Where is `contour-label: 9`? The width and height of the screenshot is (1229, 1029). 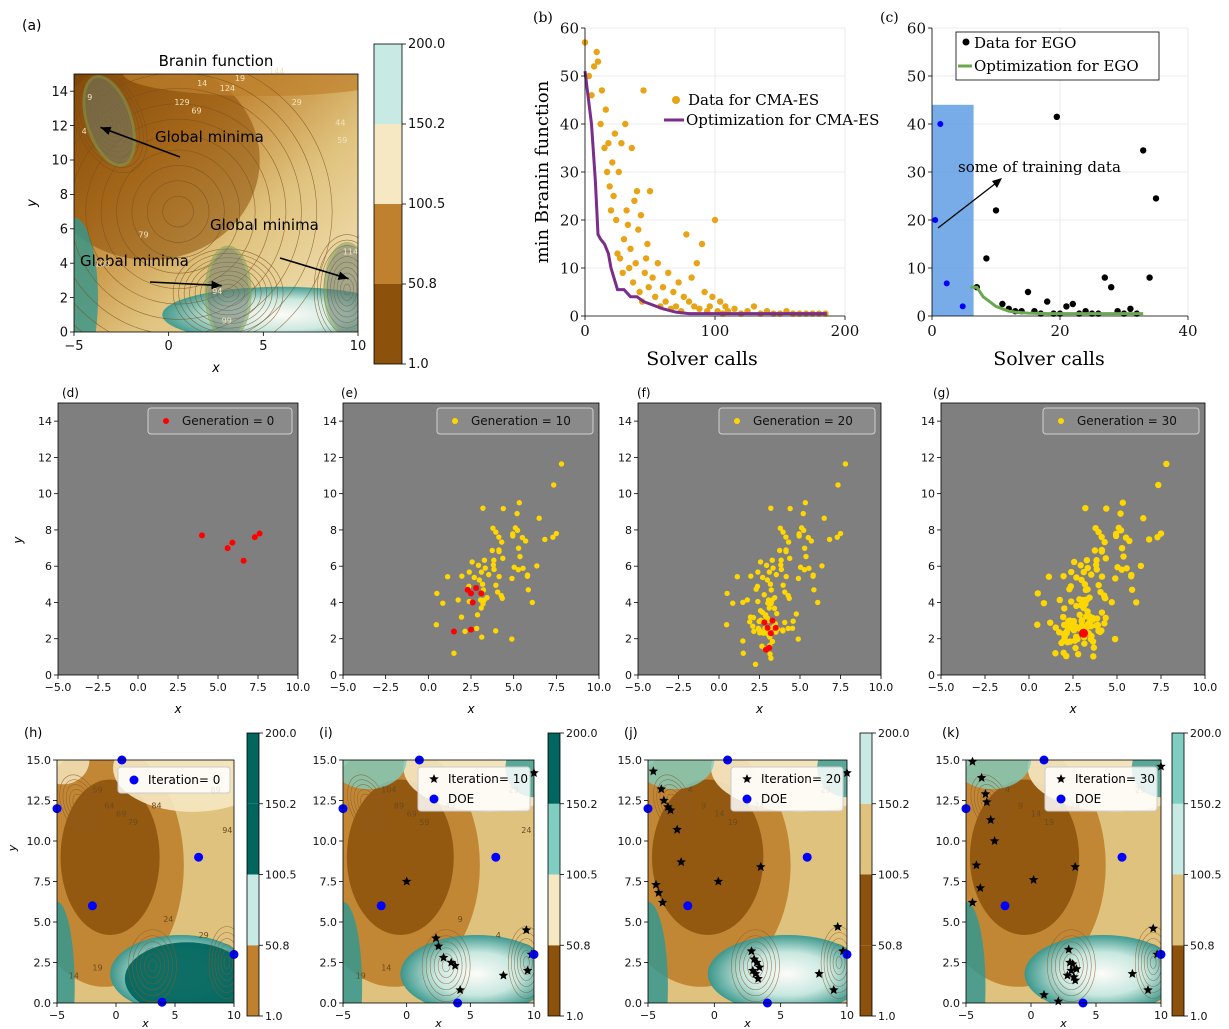 contour-label: 9 is located at coordinates (460, 919).